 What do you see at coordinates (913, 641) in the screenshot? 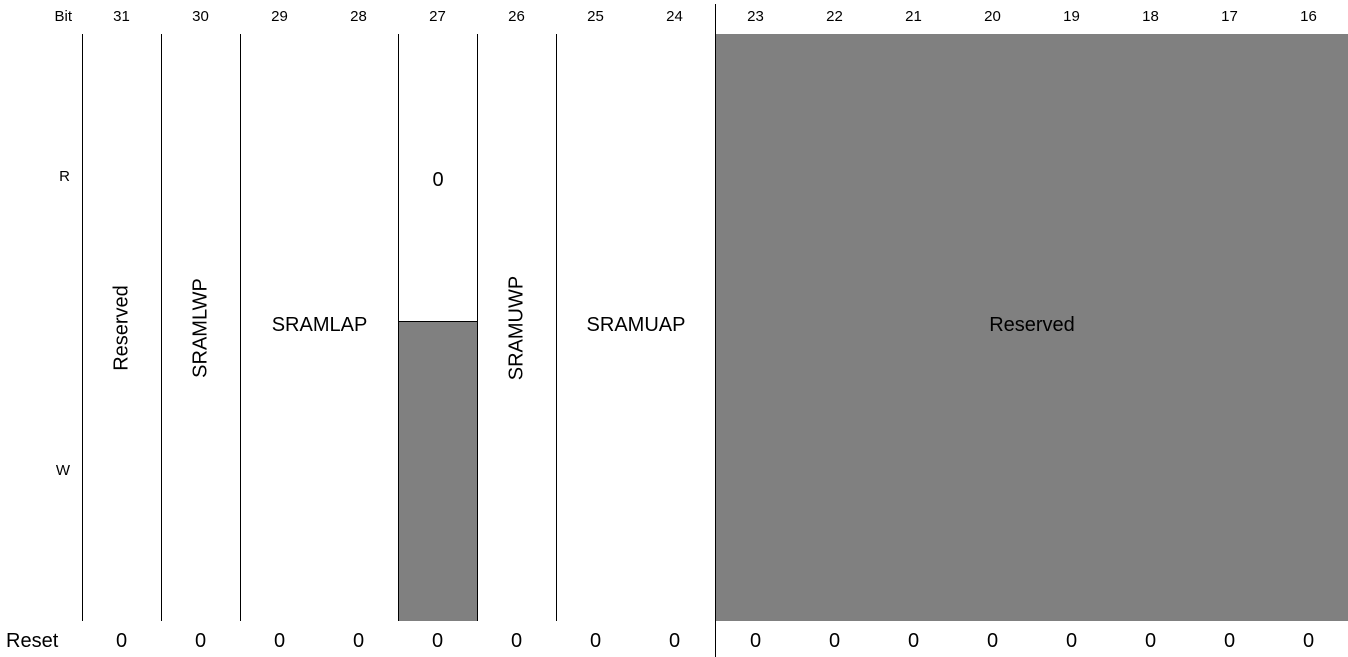
I see `reset-value-bit21: 0` at bounding box center [913, 641].